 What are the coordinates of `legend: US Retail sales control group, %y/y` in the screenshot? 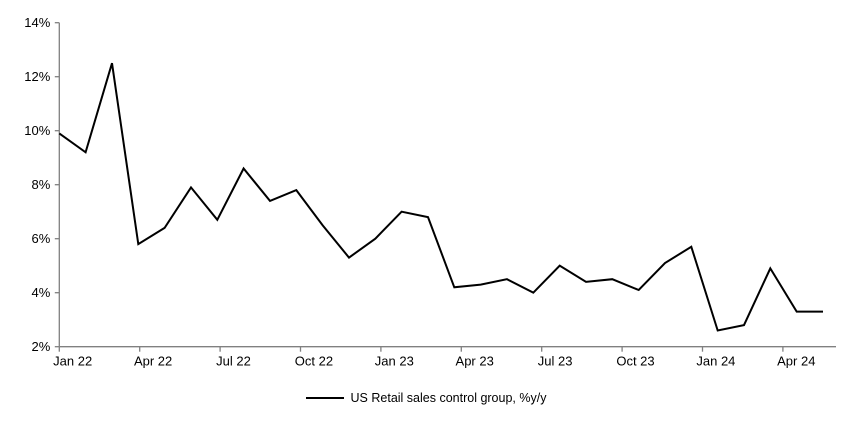 It's located at (426, 398).